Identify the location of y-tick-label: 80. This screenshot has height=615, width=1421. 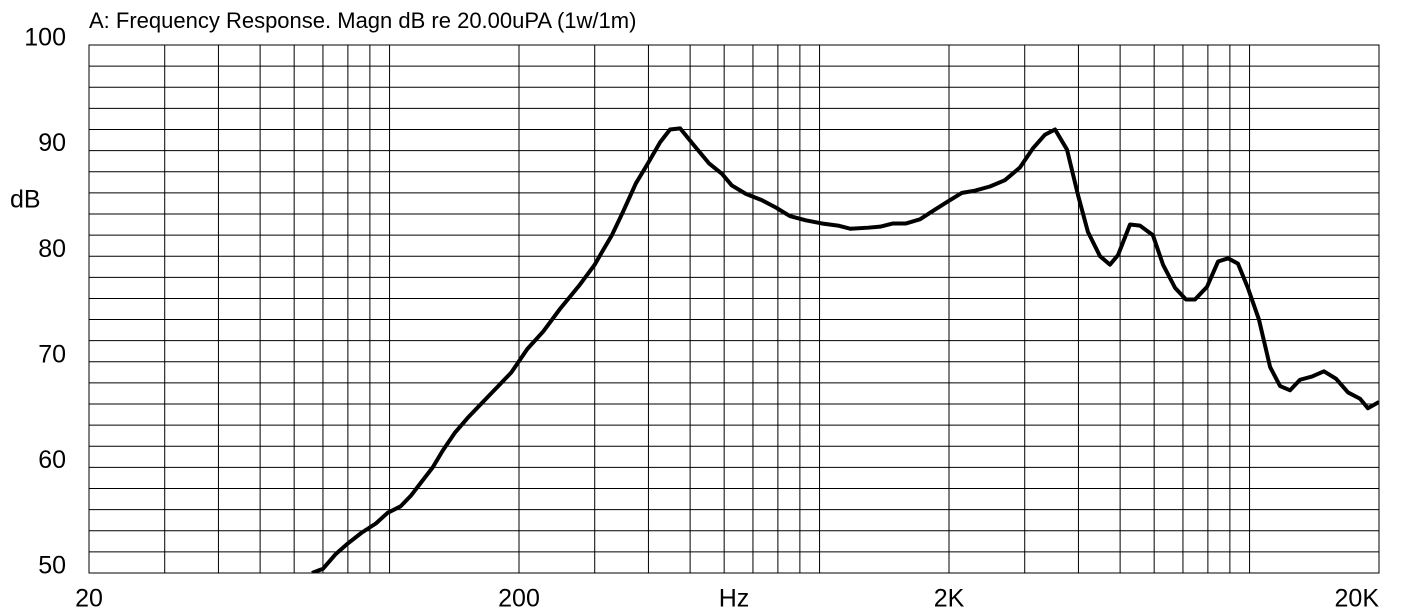
(52, 249).